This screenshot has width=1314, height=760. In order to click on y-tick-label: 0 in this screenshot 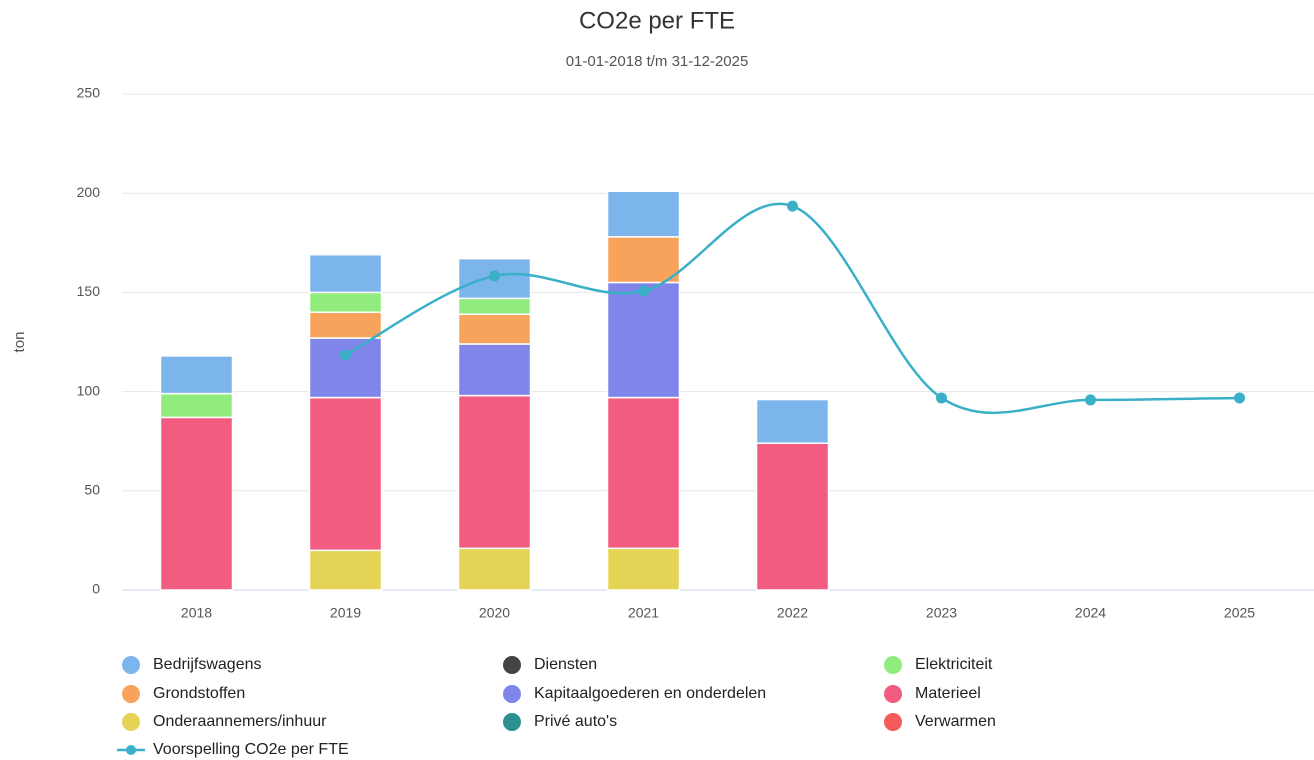, I will do `click(96, 589)`.